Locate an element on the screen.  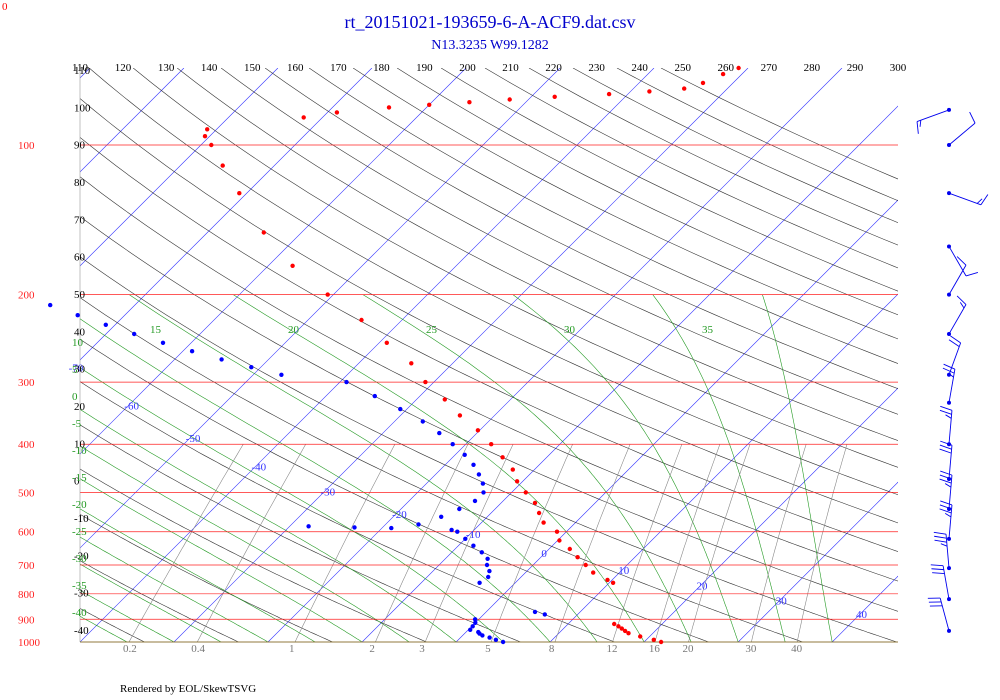
moist-adiabat-left-label: 5 is located at coordinates (75, 370).